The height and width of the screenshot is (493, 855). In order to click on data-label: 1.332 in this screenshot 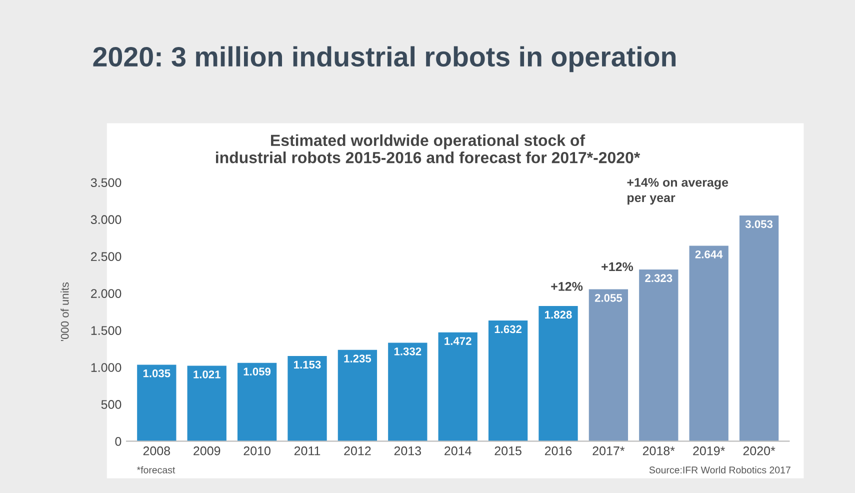, I will do `click(408, 351)`.